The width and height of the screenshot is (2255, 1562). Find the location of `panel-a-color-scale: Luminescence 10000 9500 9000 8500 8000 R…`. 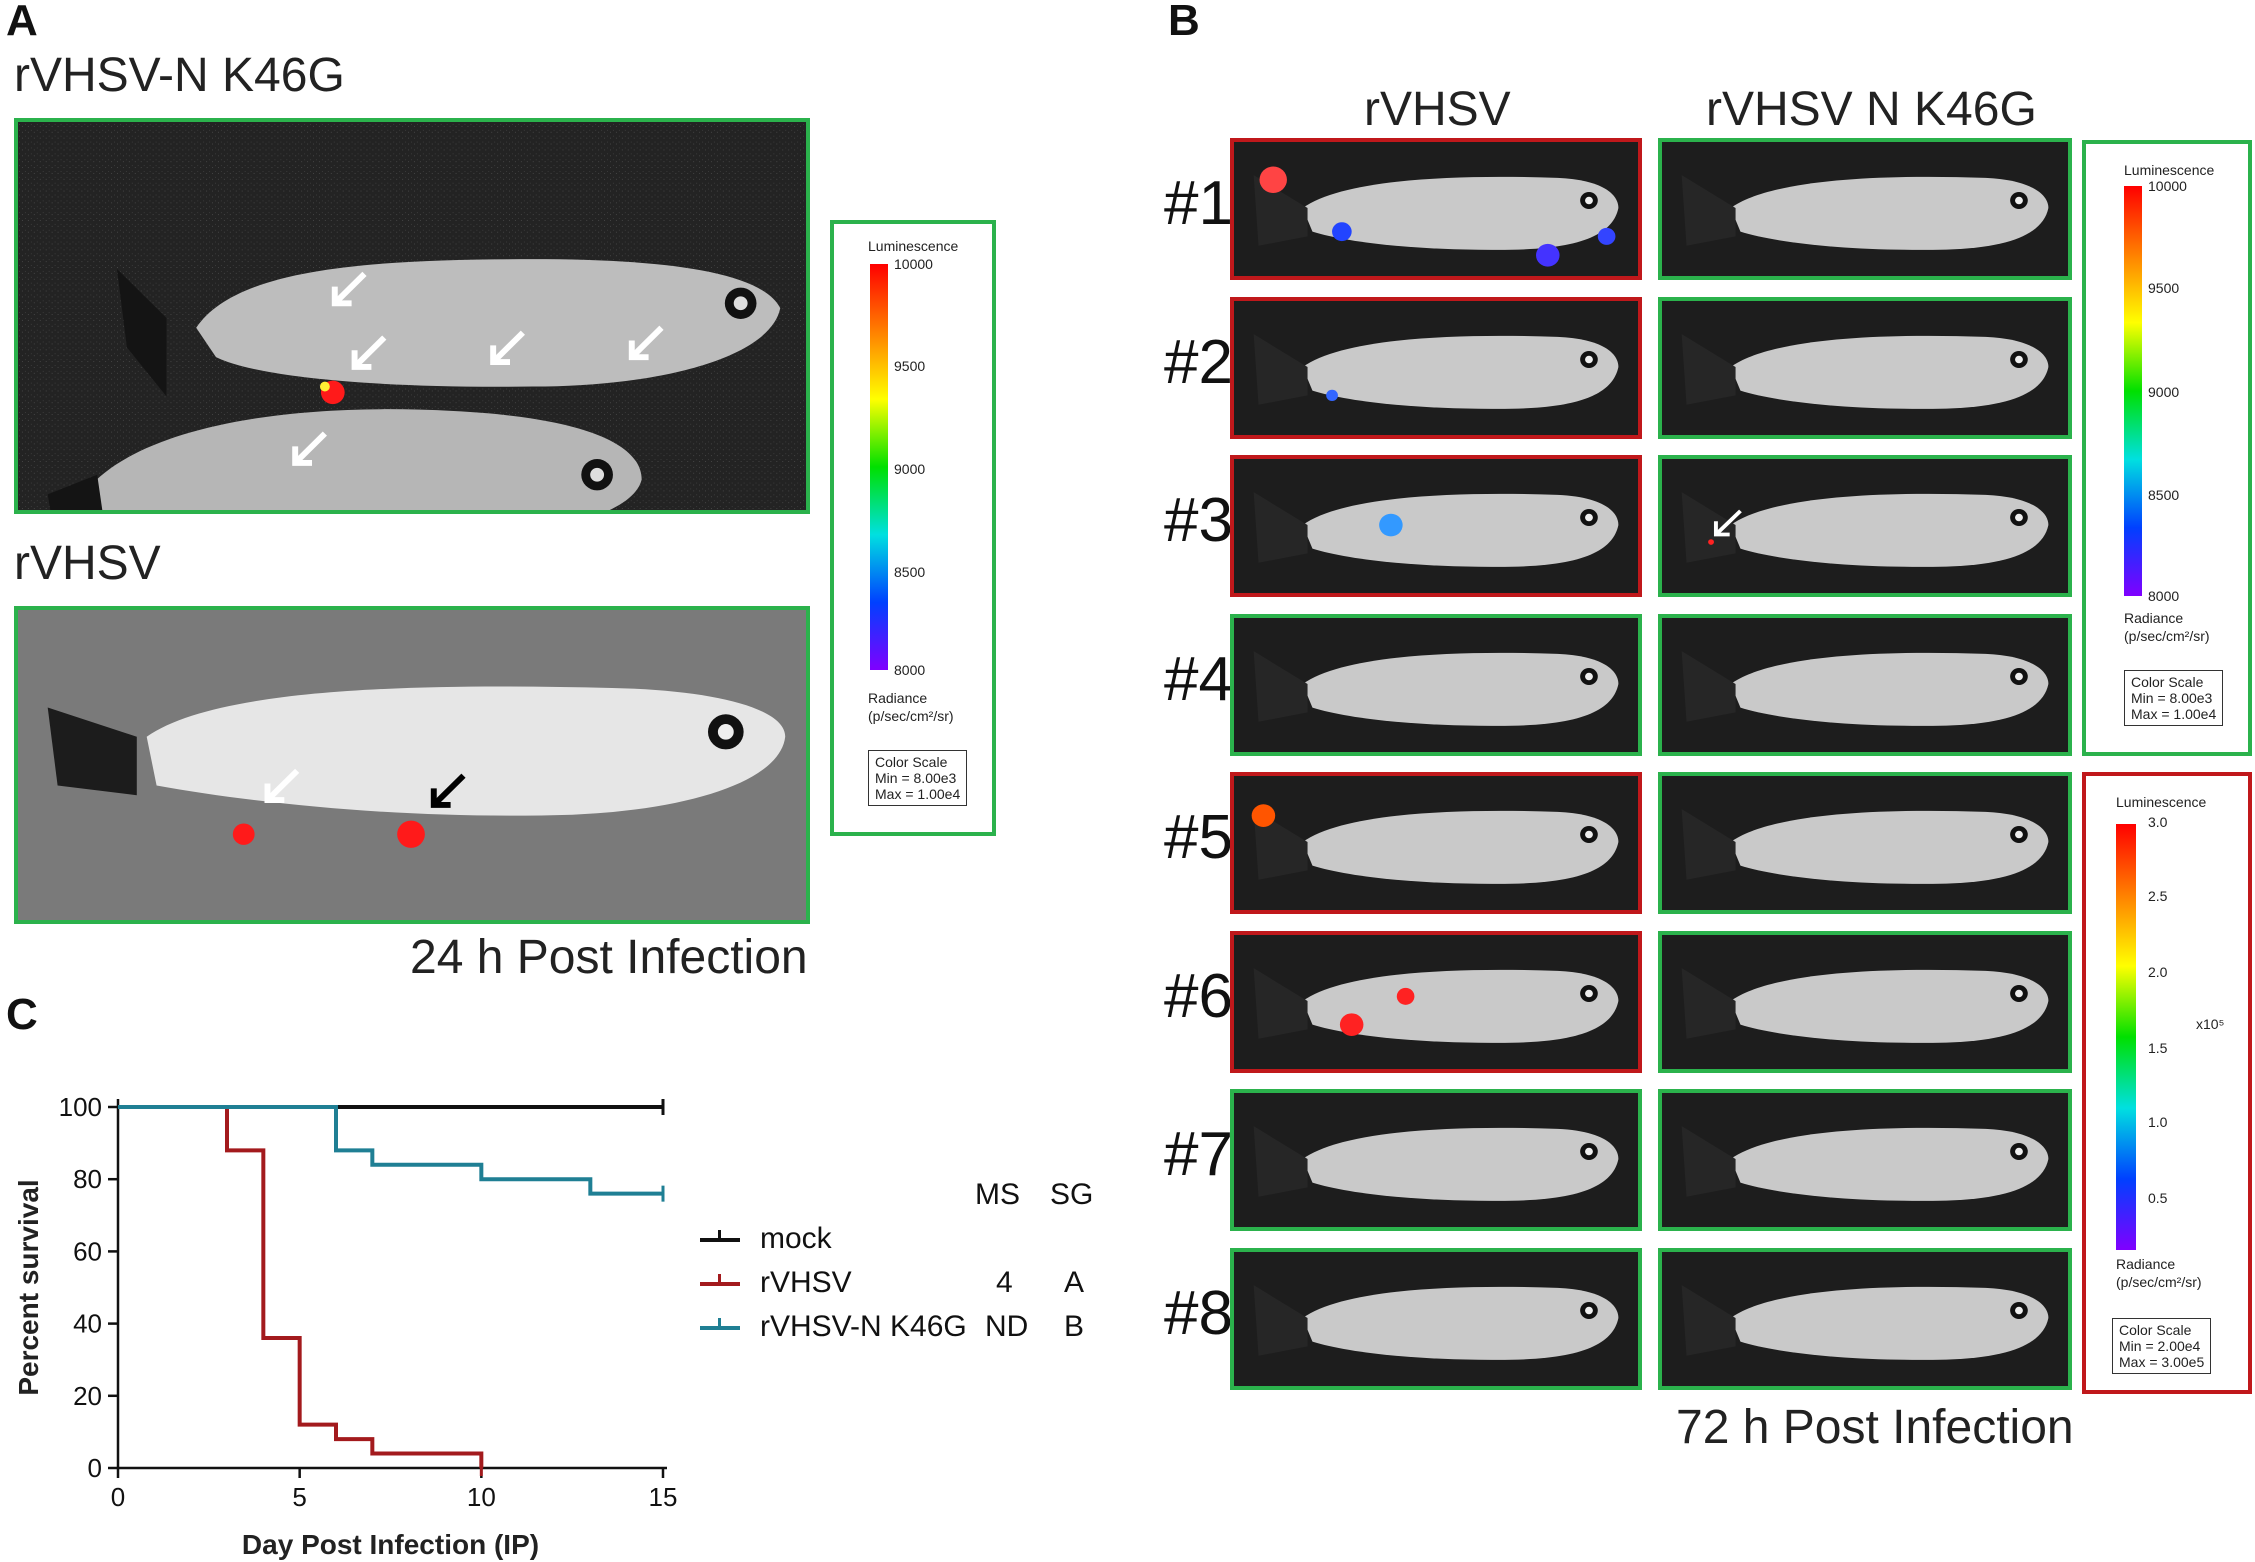

panel-a-color-scale: Luminescence 10000 9500 9000 8500 8000 R… is located at coordinates (913, 528).